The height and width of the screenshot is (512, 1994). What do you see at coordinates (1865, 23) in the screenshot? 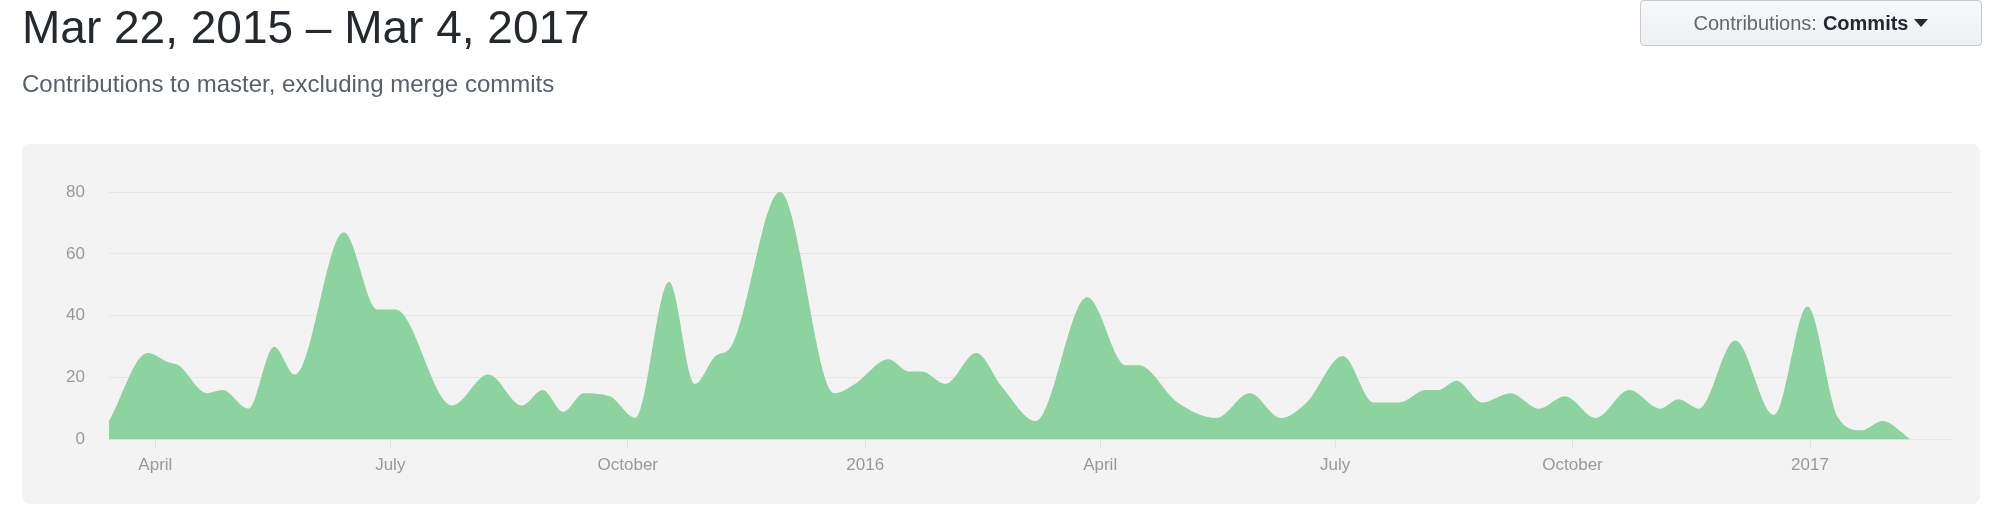
I see `text: Commits` at bounding box center [1865, 23].